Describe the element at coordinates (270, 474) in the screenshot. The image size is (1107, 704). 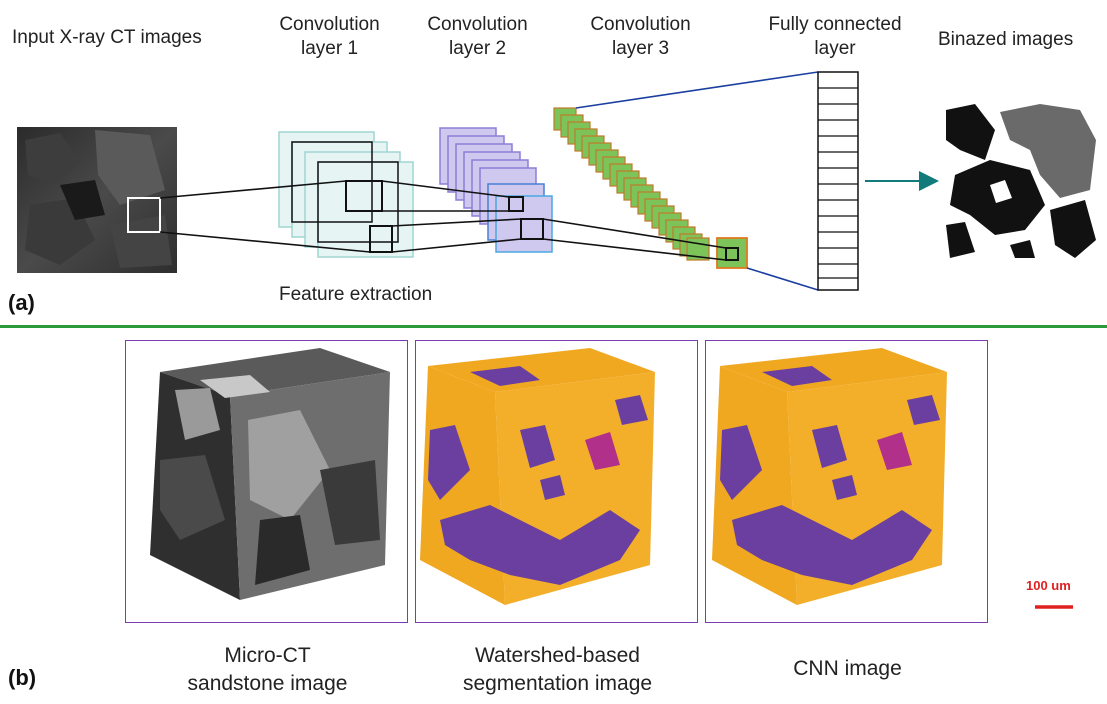
I see `micro-ct-cube` at that location.